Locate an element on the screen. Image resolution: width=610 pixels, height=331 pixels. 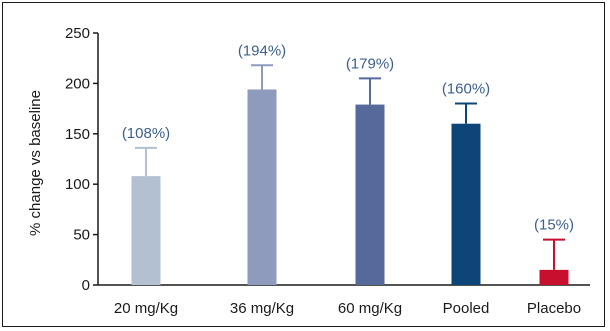
data-label: (108%) is located at coordinates (146, 133).